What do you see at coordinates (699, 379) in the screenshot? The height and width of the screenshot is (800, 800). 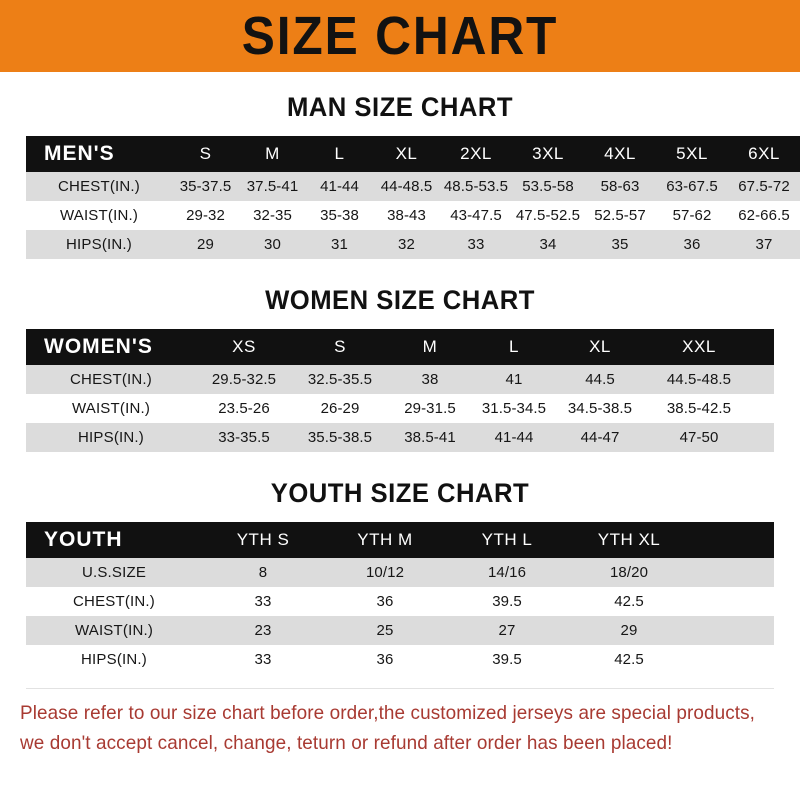 I see `table-cell: 44.5-48.5` at bounding box center [699, 379].